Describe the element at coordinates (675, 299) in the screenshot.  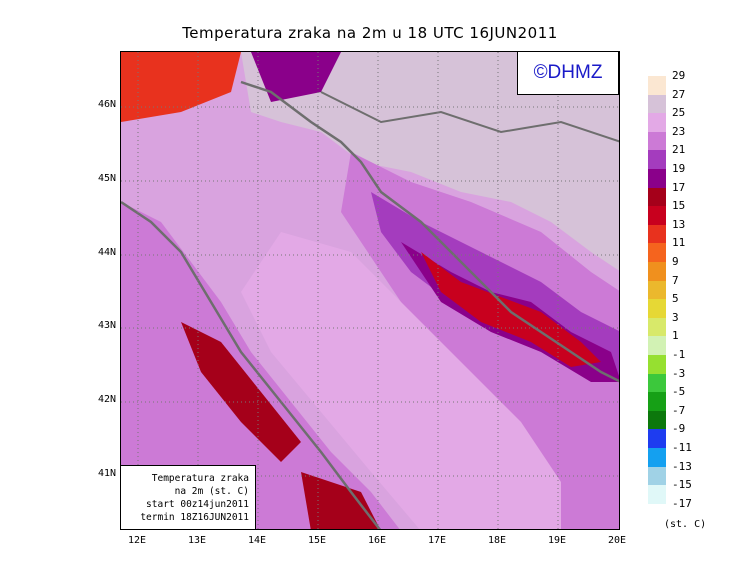
I see `legend-label: 5` at that location.